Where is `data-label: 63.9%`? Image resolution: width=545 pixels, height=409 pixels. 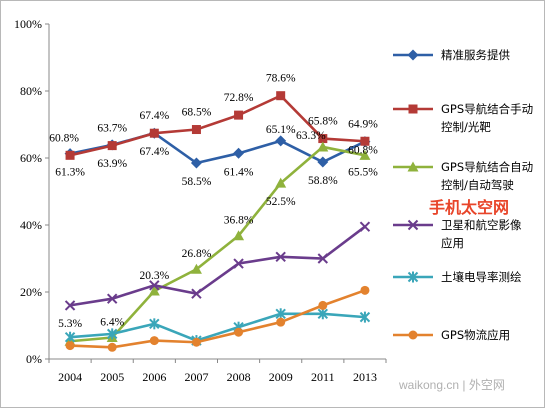
data-label: 63.9% is located at coordinates (112, 164).